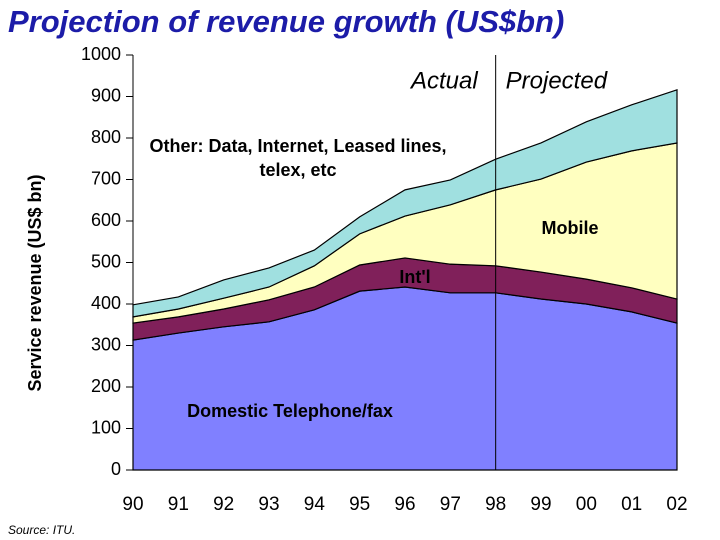 The image size is (720, 540). I want to click on series-label: Domestic Telephone/fax, so click(290, 411).